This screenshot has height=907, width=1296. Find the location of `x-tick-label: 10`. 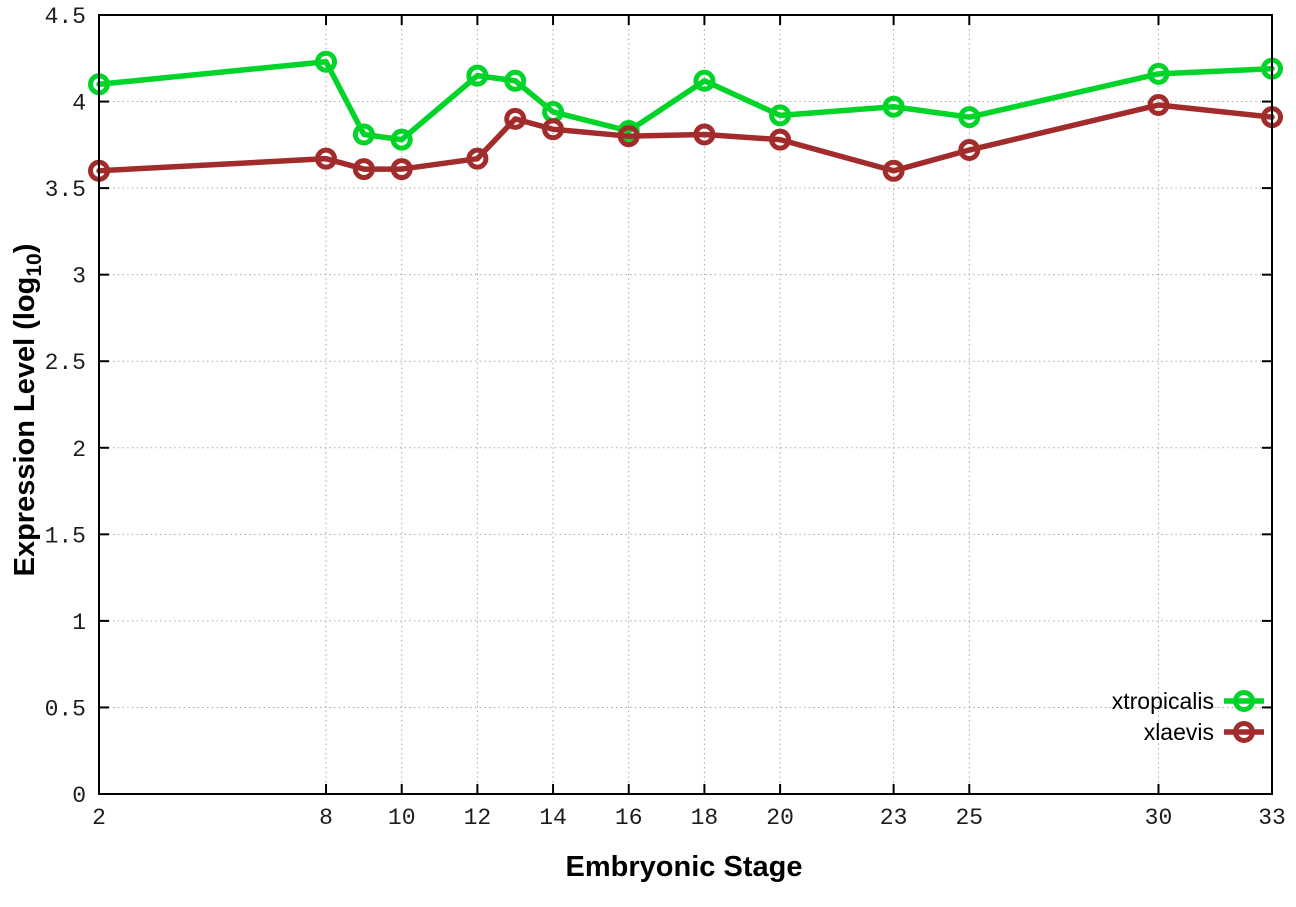

x-tick-label: 10 is located at coordinates (402, 818).